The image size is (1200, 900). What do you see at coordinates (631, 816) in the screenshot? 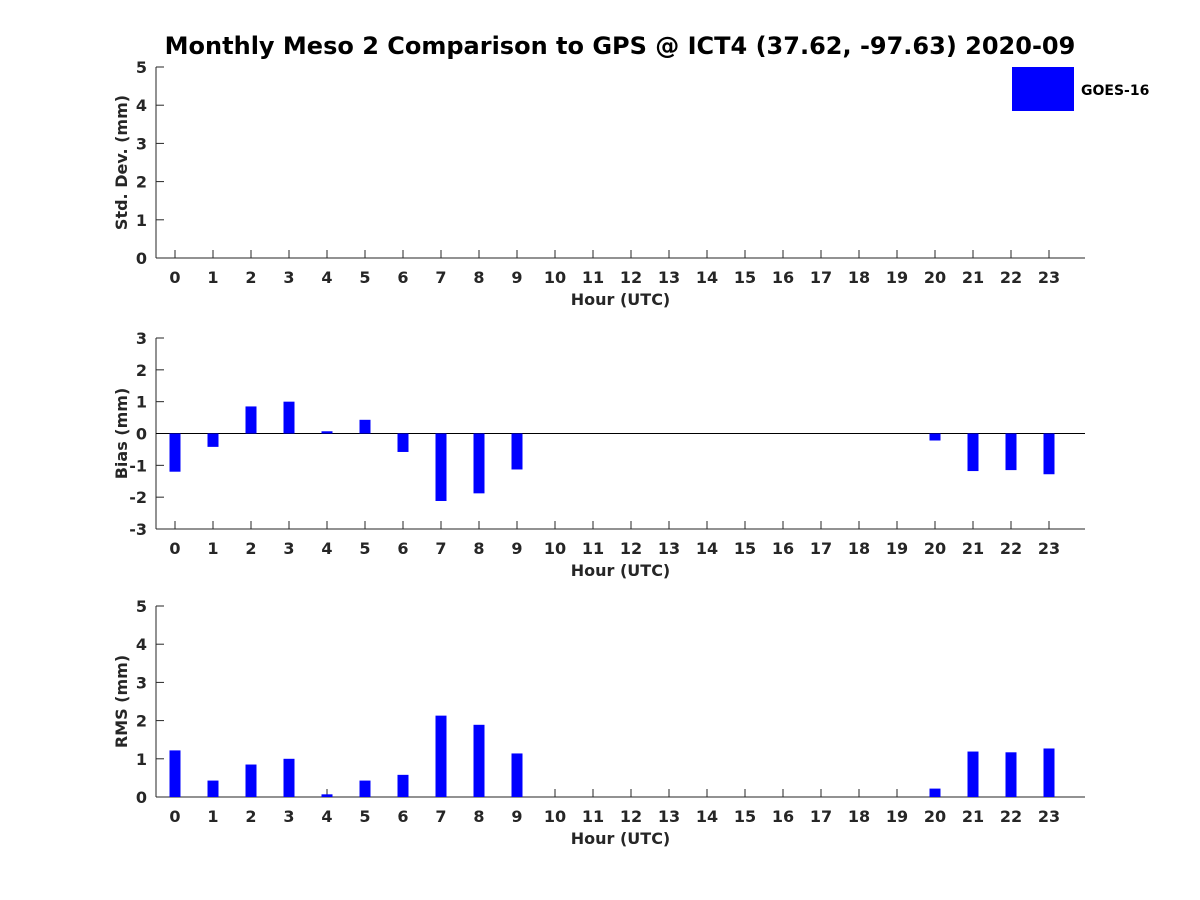
I see `rms-x-tick-label: 12` at bounding box center [631, 816].